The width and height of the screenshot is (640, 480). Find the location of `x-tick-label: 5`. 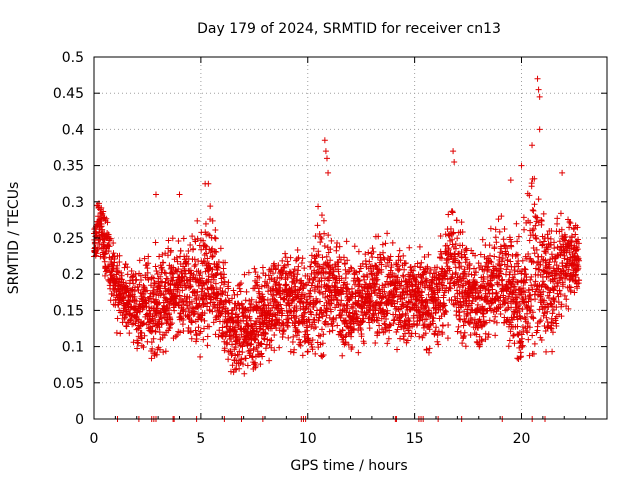

x-tick-label: 5 is located at coordinates (200, 439).